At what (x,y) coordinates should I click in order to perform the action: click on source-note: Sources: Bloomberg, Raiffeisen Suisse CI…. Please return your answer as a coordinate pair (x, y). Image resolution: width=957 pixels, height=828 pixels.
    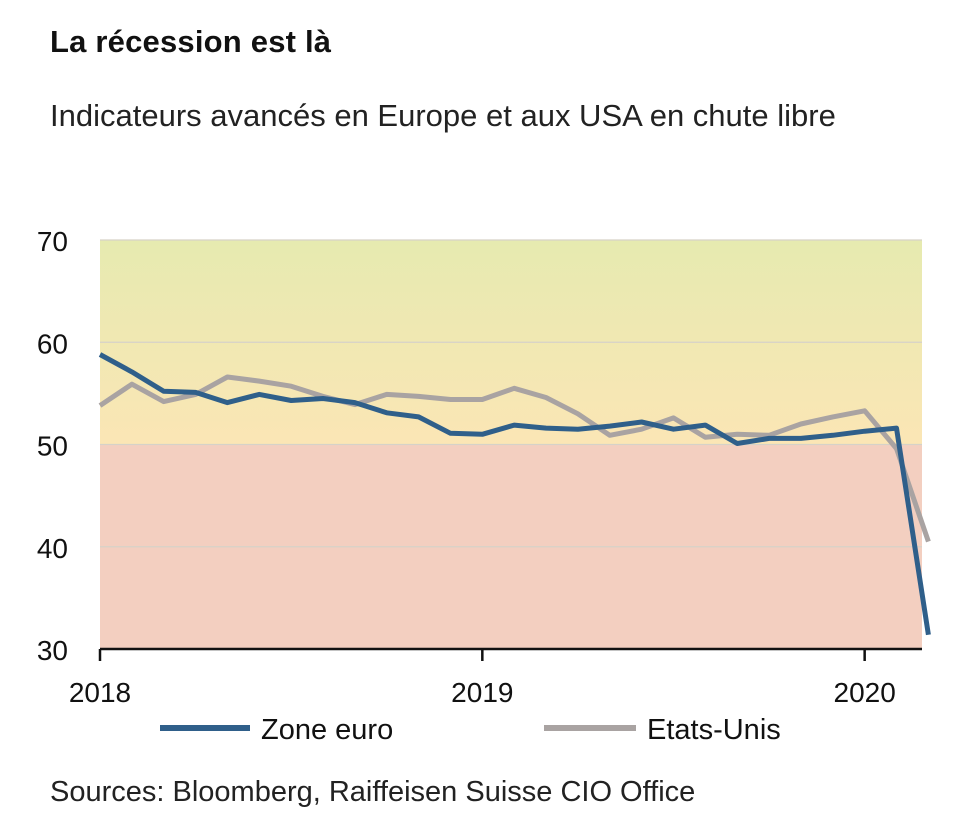
    Looking at the image, I should click on (373, 792).